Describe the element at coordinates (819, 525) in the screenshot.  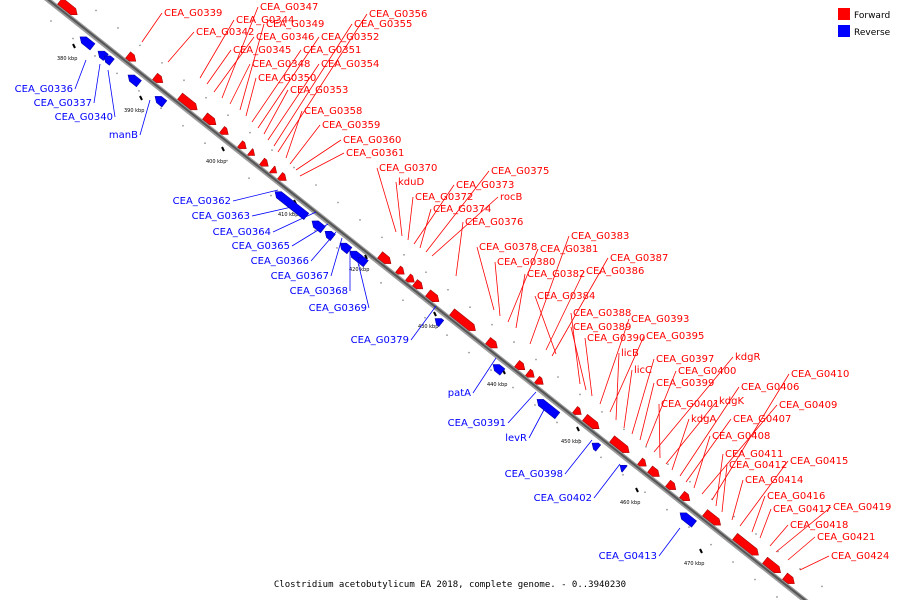
I see `gene-label: CEA_G0418` at that location.